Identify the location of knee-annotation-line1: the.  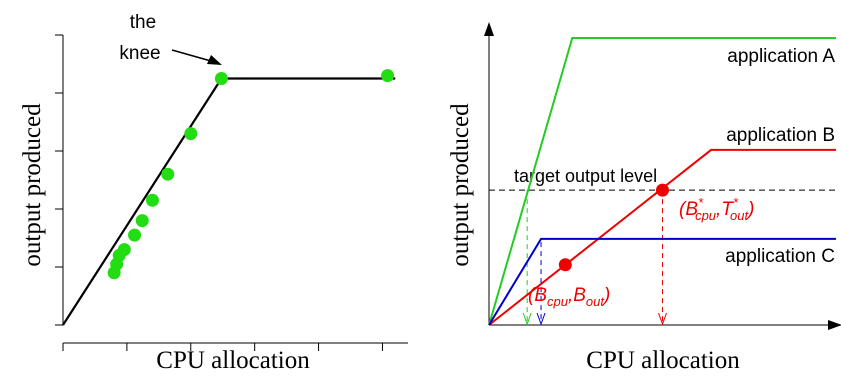
(143, 22).